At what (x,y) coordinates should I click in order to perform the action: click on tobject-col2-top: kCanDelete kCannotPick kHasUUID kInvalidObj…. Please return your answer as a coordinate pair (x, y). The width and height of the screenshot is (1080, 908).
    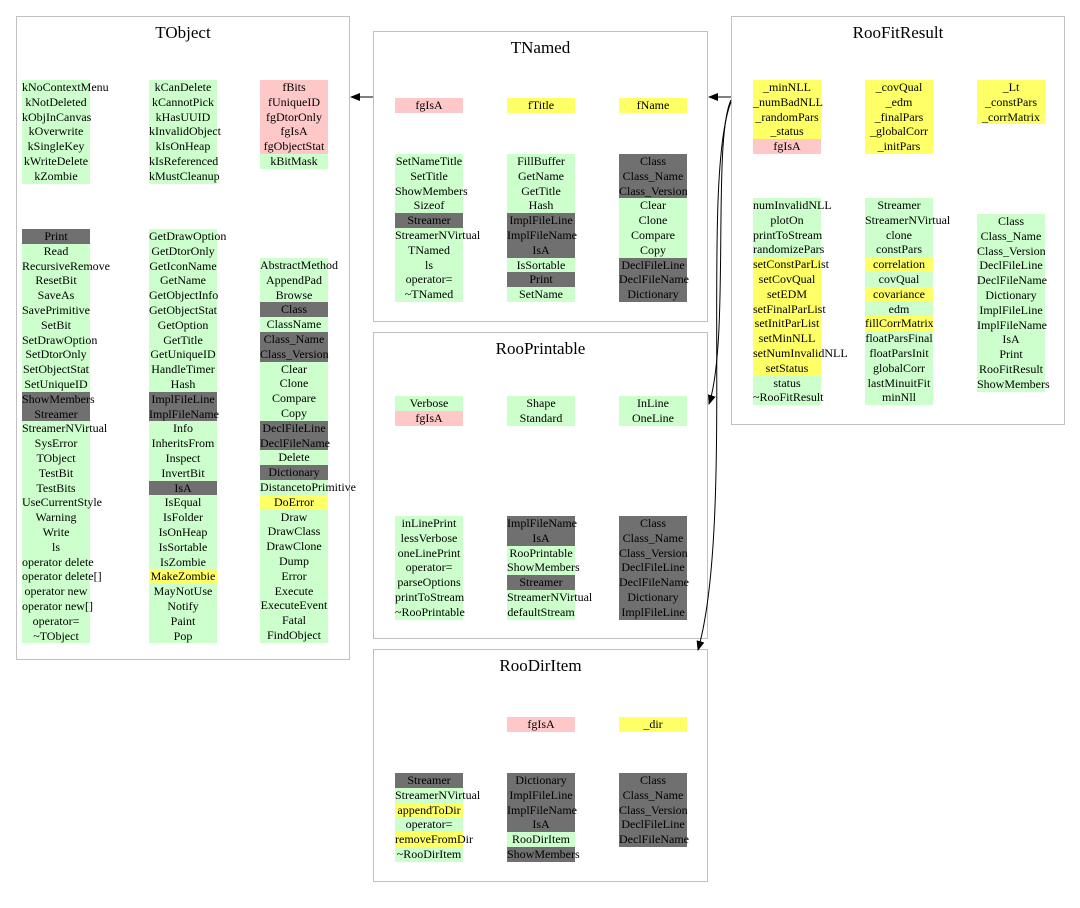
    Looking at the image, I should click on (185, 132).